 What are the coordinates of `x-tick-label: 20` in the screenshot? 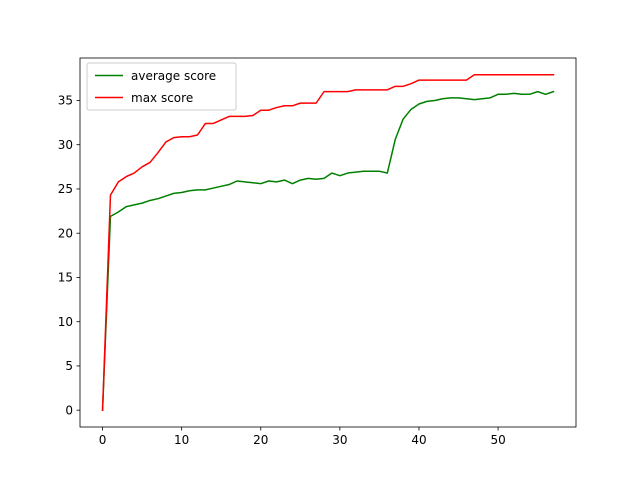 It's located at (260, 440).